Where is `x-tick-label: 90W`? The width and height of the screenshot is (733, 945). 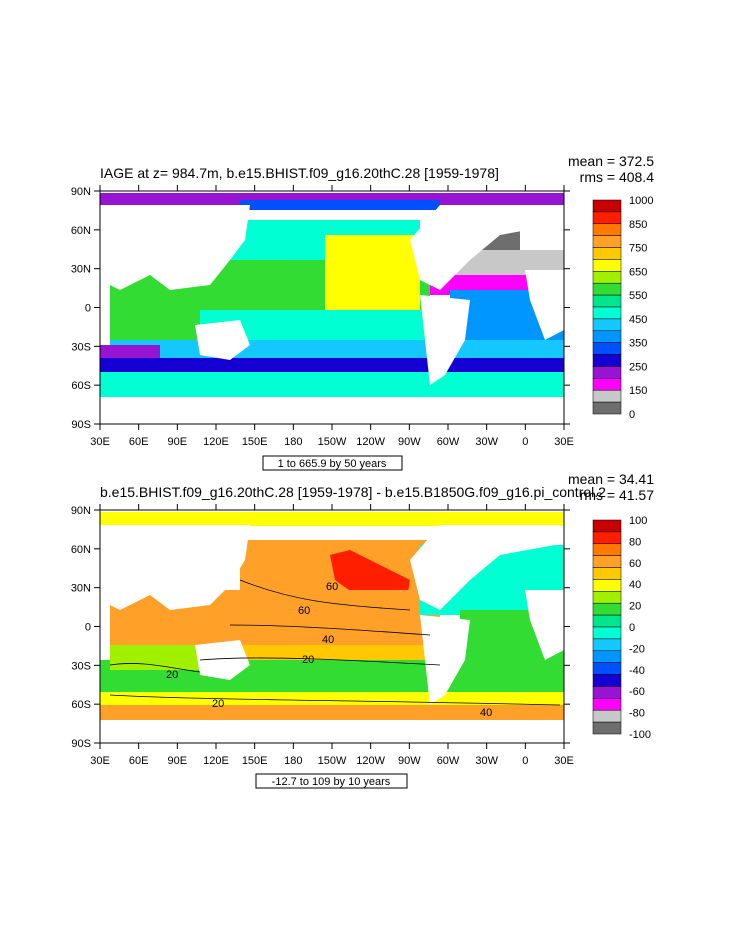 x-tick-label: 90W is located at coordinates (409, 442).